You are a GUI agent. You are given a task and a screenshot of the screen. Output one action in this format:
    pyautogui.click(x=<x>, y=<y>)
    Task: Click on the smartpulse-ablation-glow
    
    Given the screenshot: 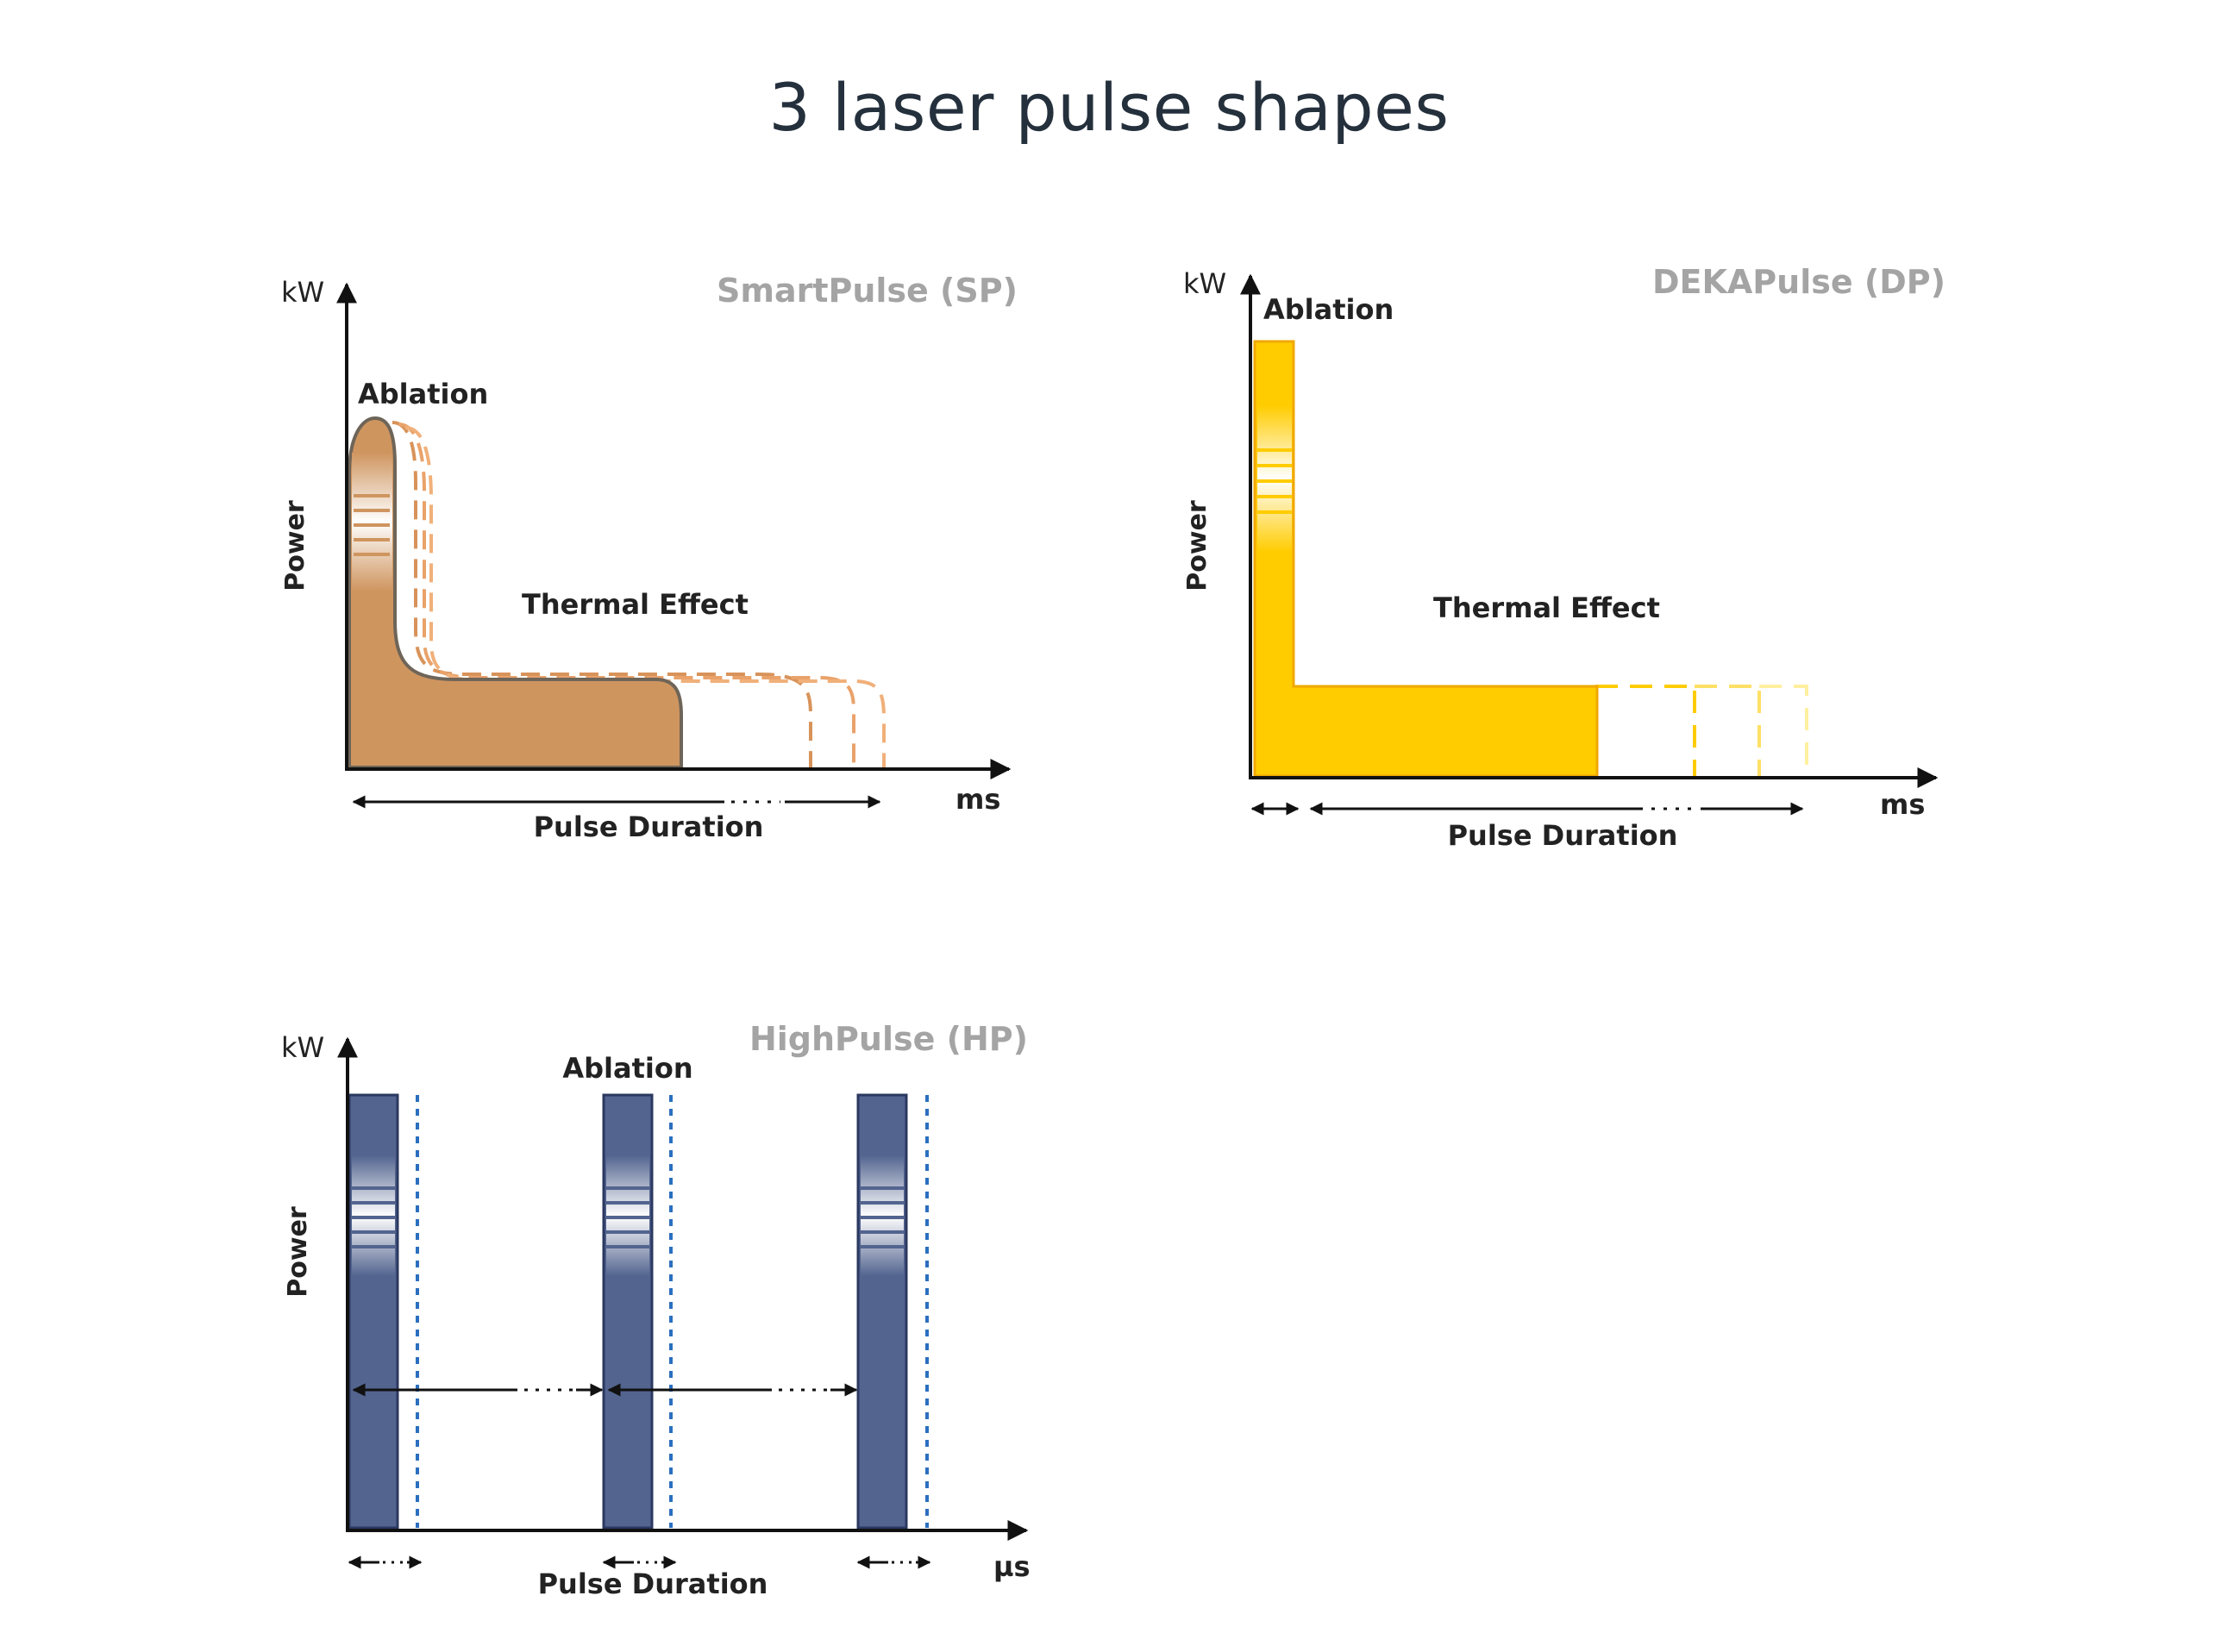 What is the action you would take?
    pyautogui.click(x=372, y=522)
    